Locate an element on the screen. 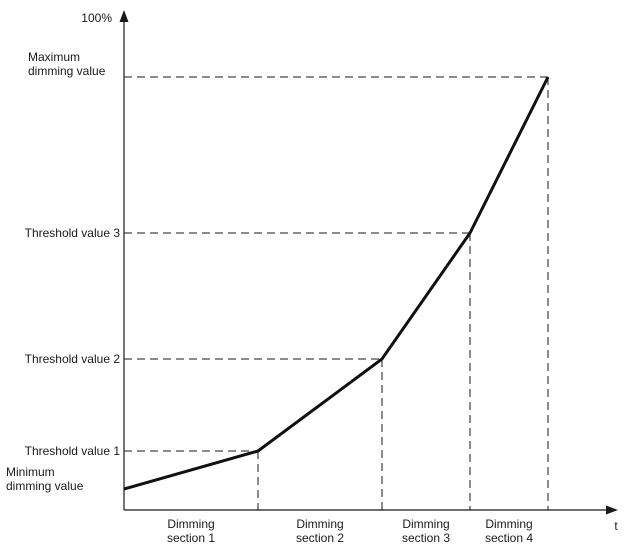 The height and width of the screenshot is (548, 631). y-axis-arrow is located at coordinates (124, 16).